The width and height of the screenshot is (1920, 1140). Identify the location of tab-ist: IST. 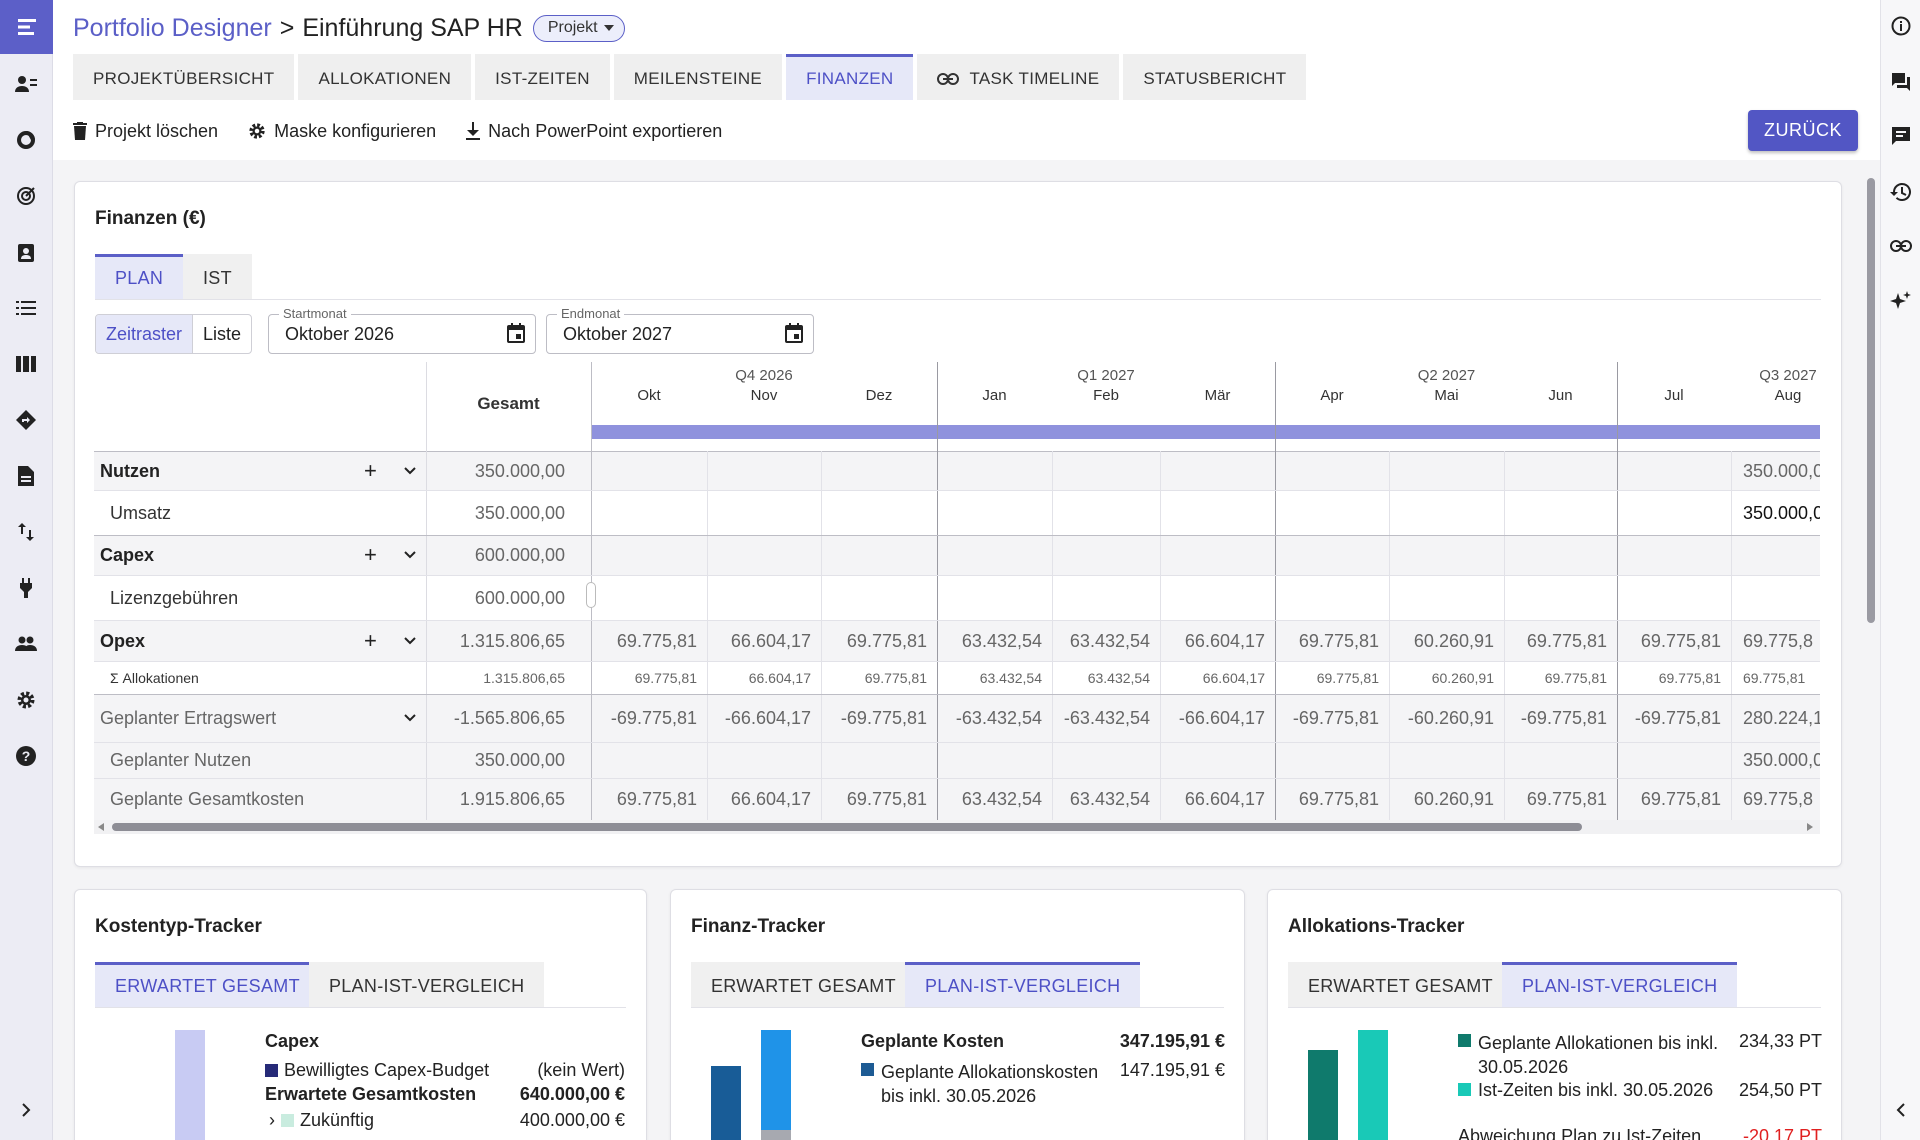
(217, 277).